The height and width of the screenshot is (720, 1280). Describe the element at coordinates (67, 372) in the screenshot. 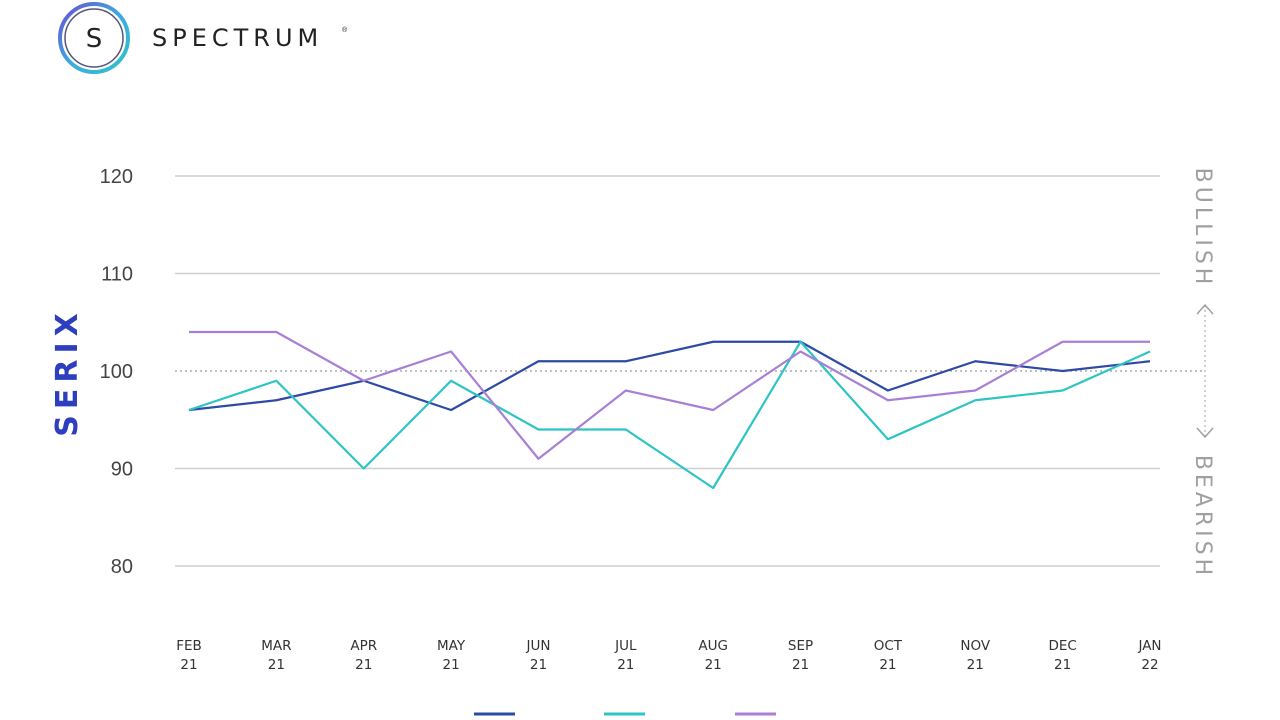

I see `y-axis-label: SERIX` at that location.